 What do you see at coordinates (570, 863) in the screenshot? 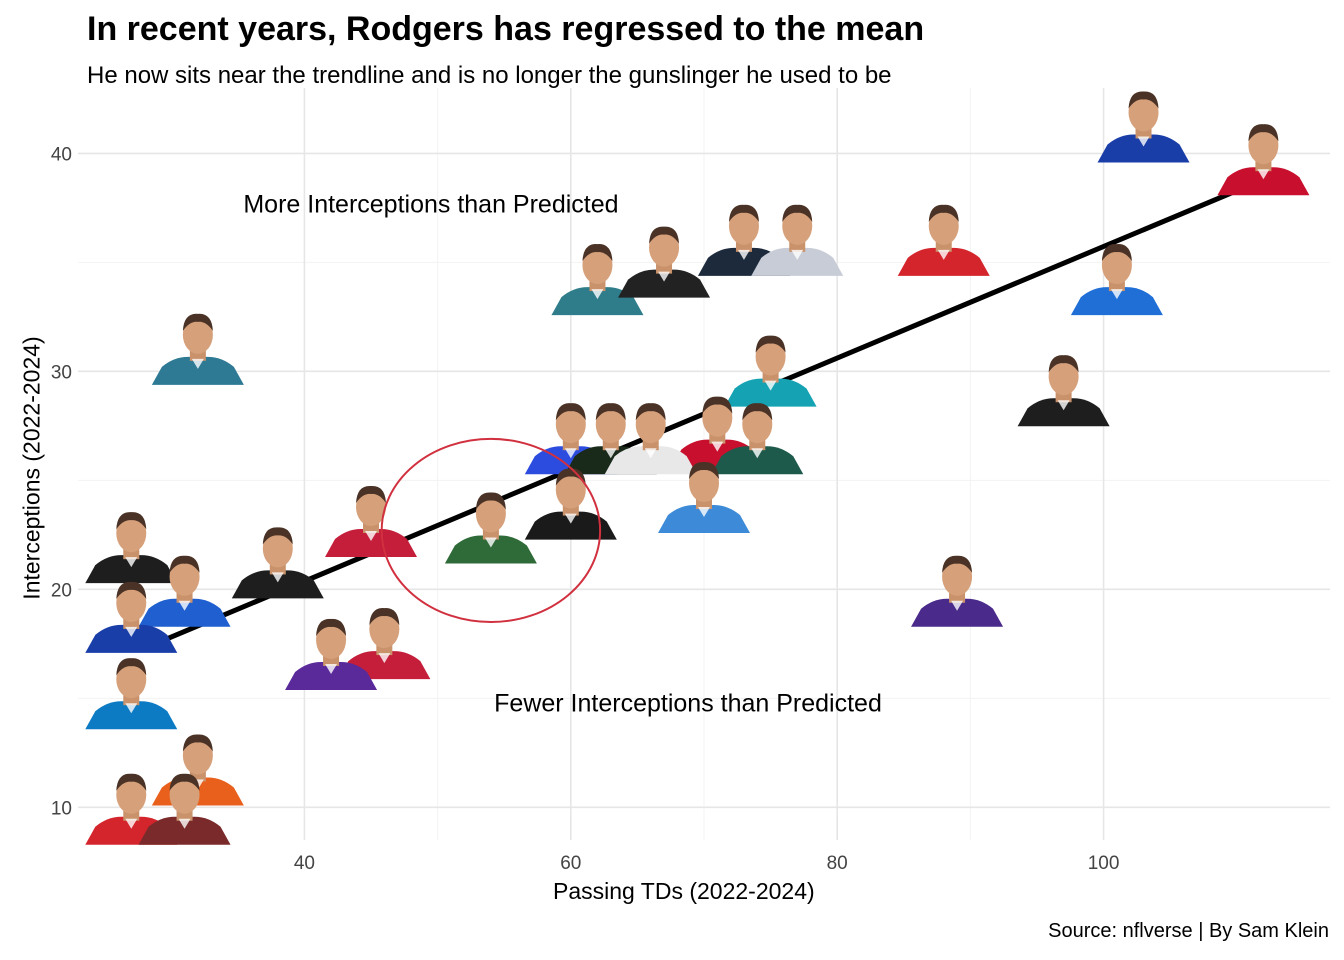
I see `x-tick-label: 60` at bounding box center [570, 863].